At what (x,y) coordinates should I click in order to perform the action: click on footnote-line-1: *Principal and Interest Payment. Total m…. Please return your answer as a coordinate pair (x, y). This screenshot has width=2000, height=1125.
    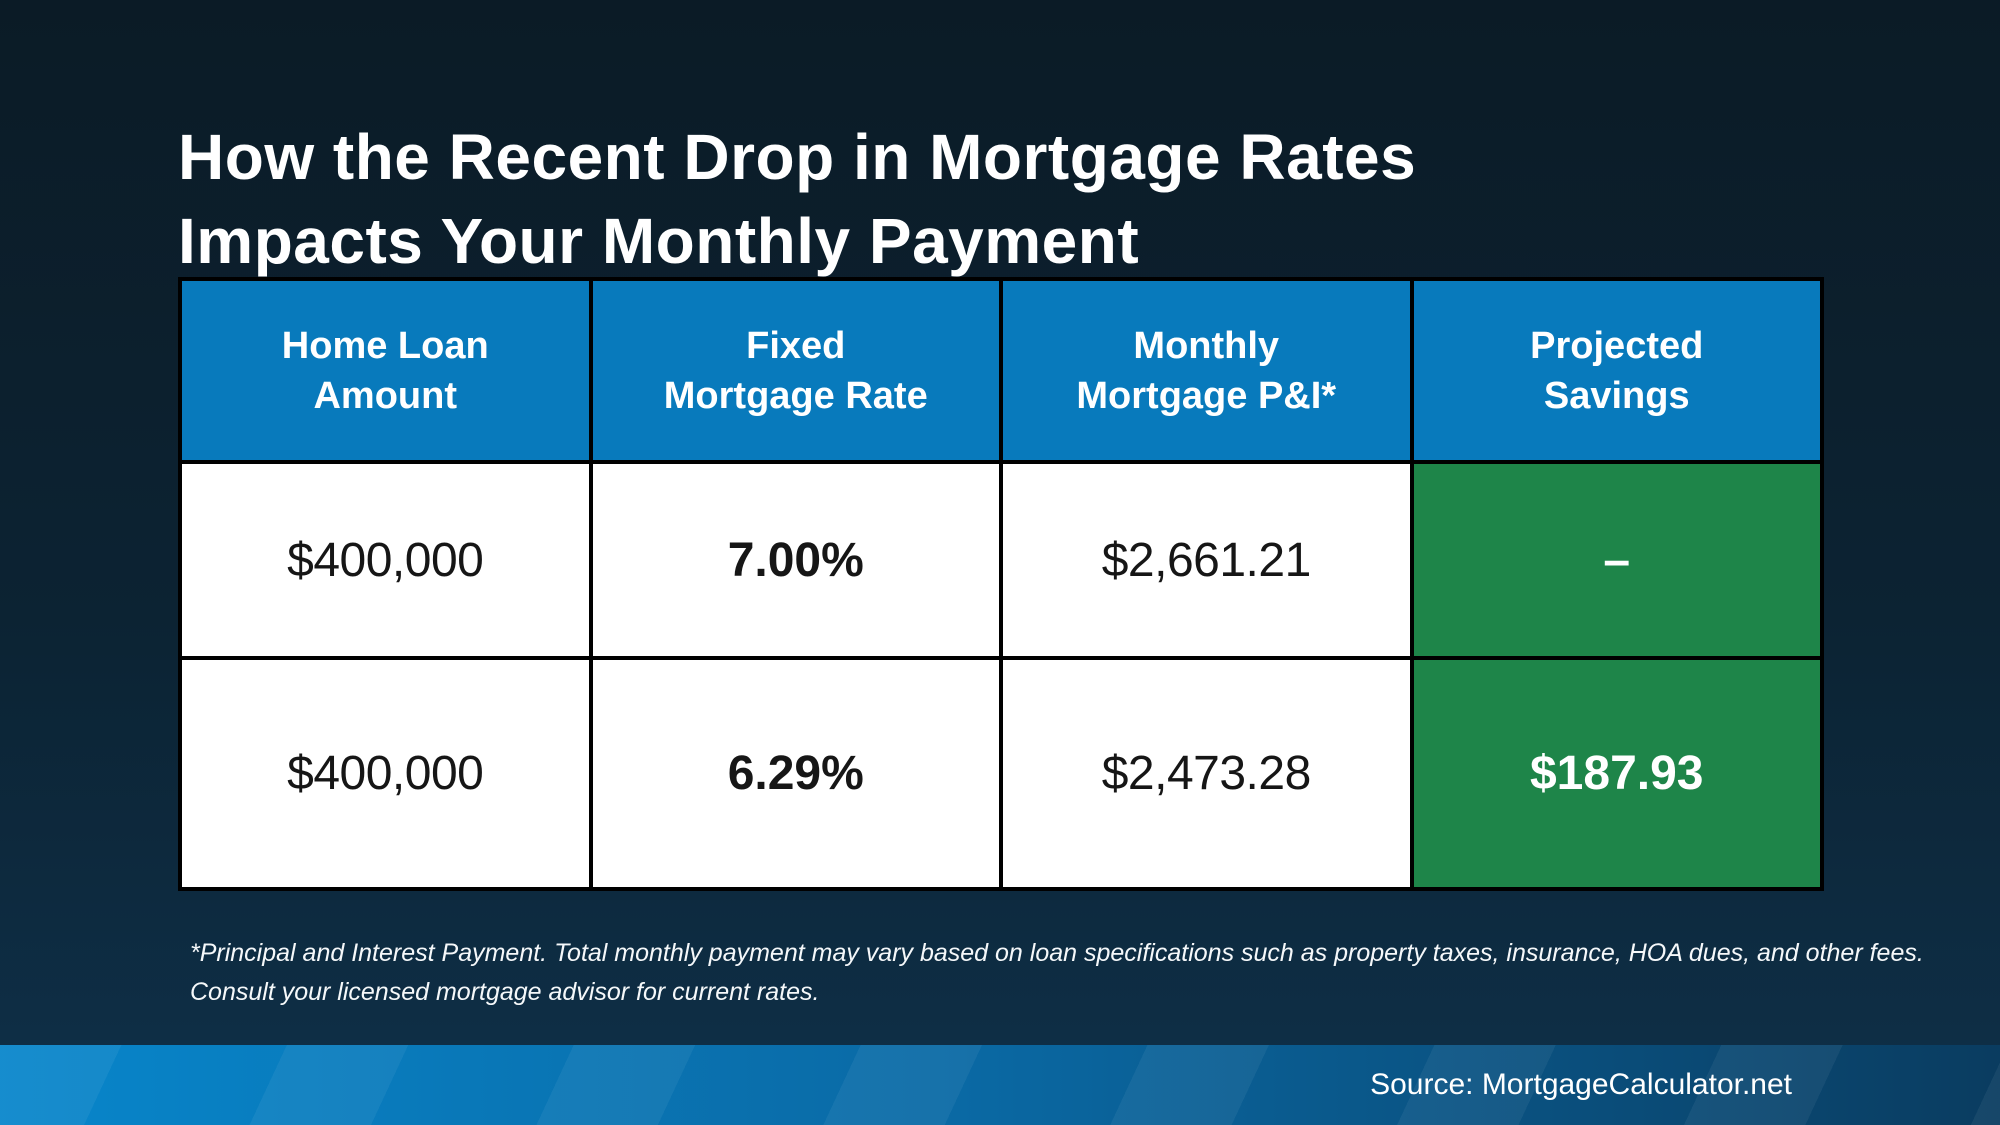
    Looking at the image, I should click on (1057, 953).